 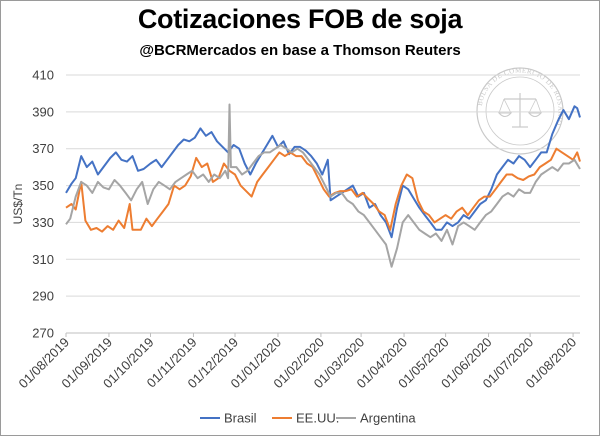 I want to click on chart-title: Cotizaciones FOB de soja, so click(x=300, y=19).